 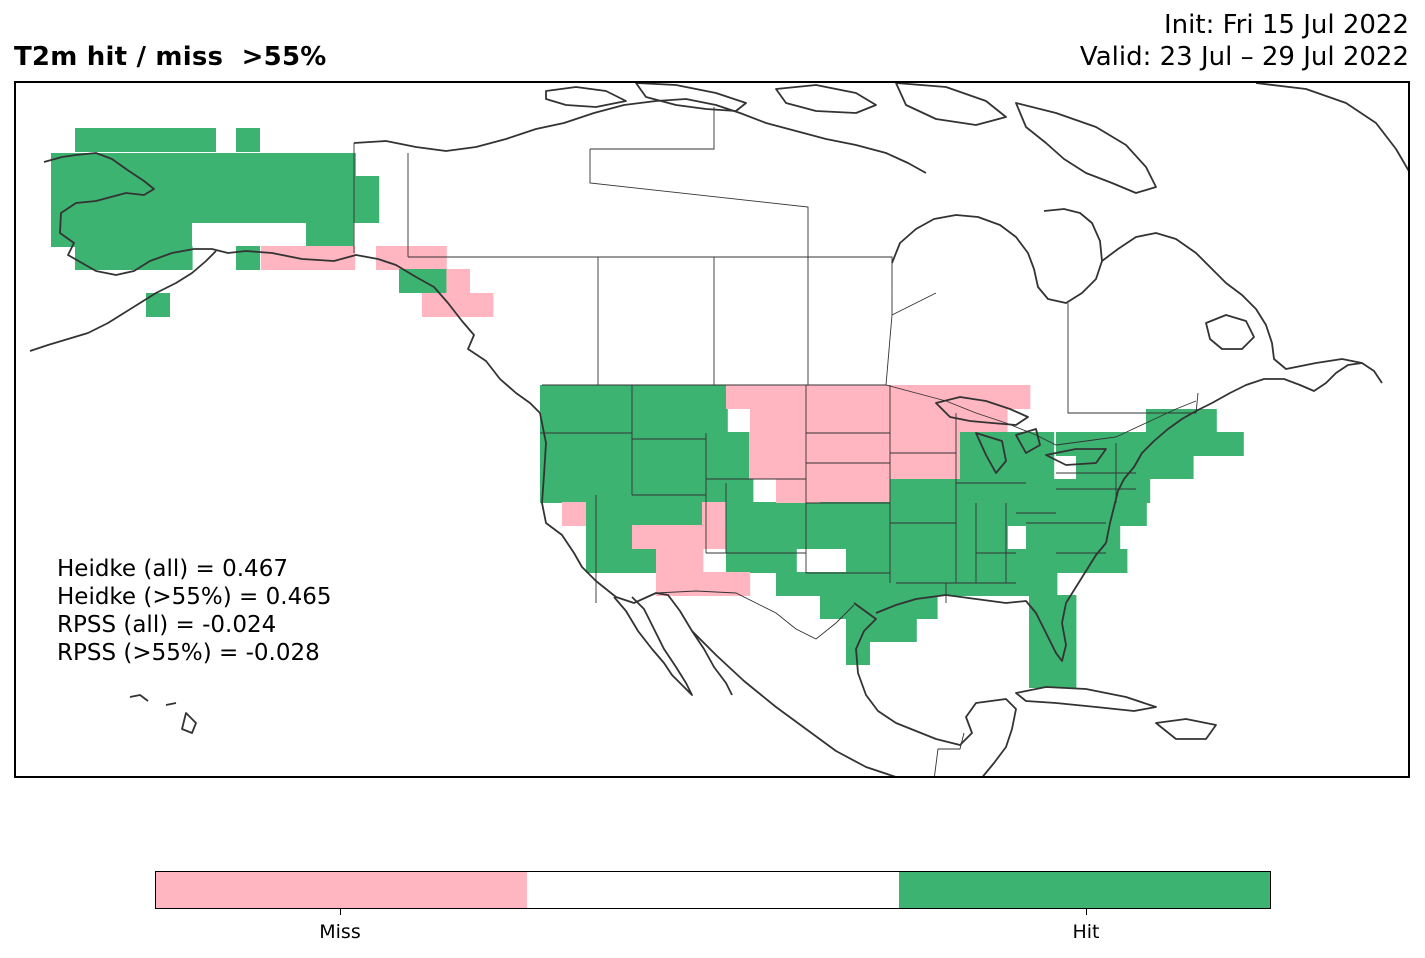 What do you see at coordinates (1086, 912) in the screenshot?
I see `colorbar-tick-hit` at bounding box center [1086, 912].